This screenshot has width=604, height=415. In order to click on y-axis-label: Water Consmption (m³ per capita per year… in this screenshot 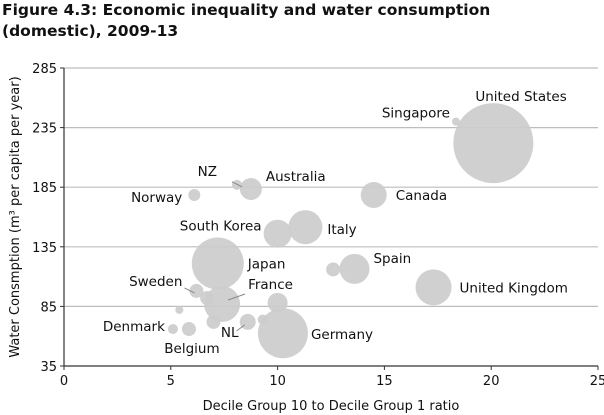, I will do `click(15, 216)`.